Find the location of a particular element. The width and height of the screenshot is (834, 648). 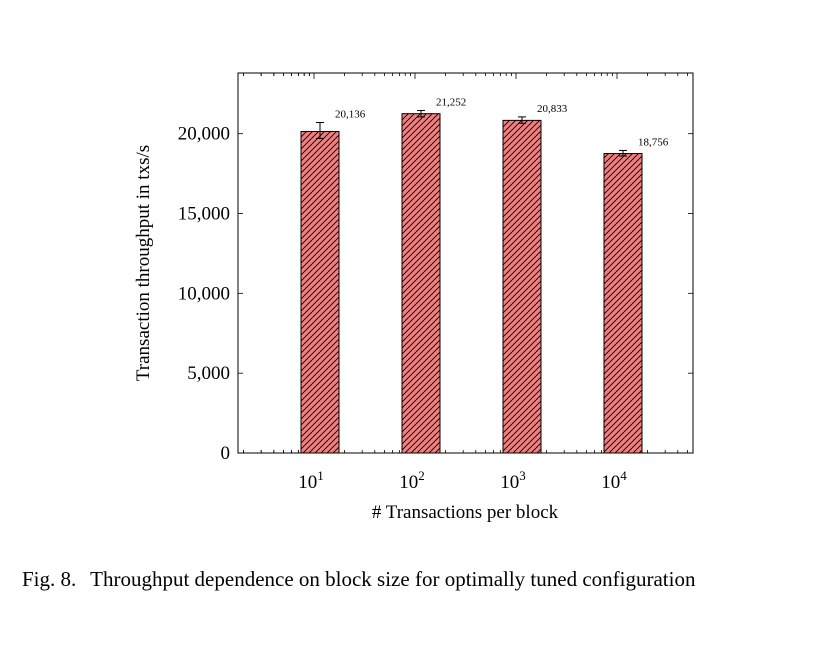

x-tick-label: 10³ is located at coordinates (513, 480).